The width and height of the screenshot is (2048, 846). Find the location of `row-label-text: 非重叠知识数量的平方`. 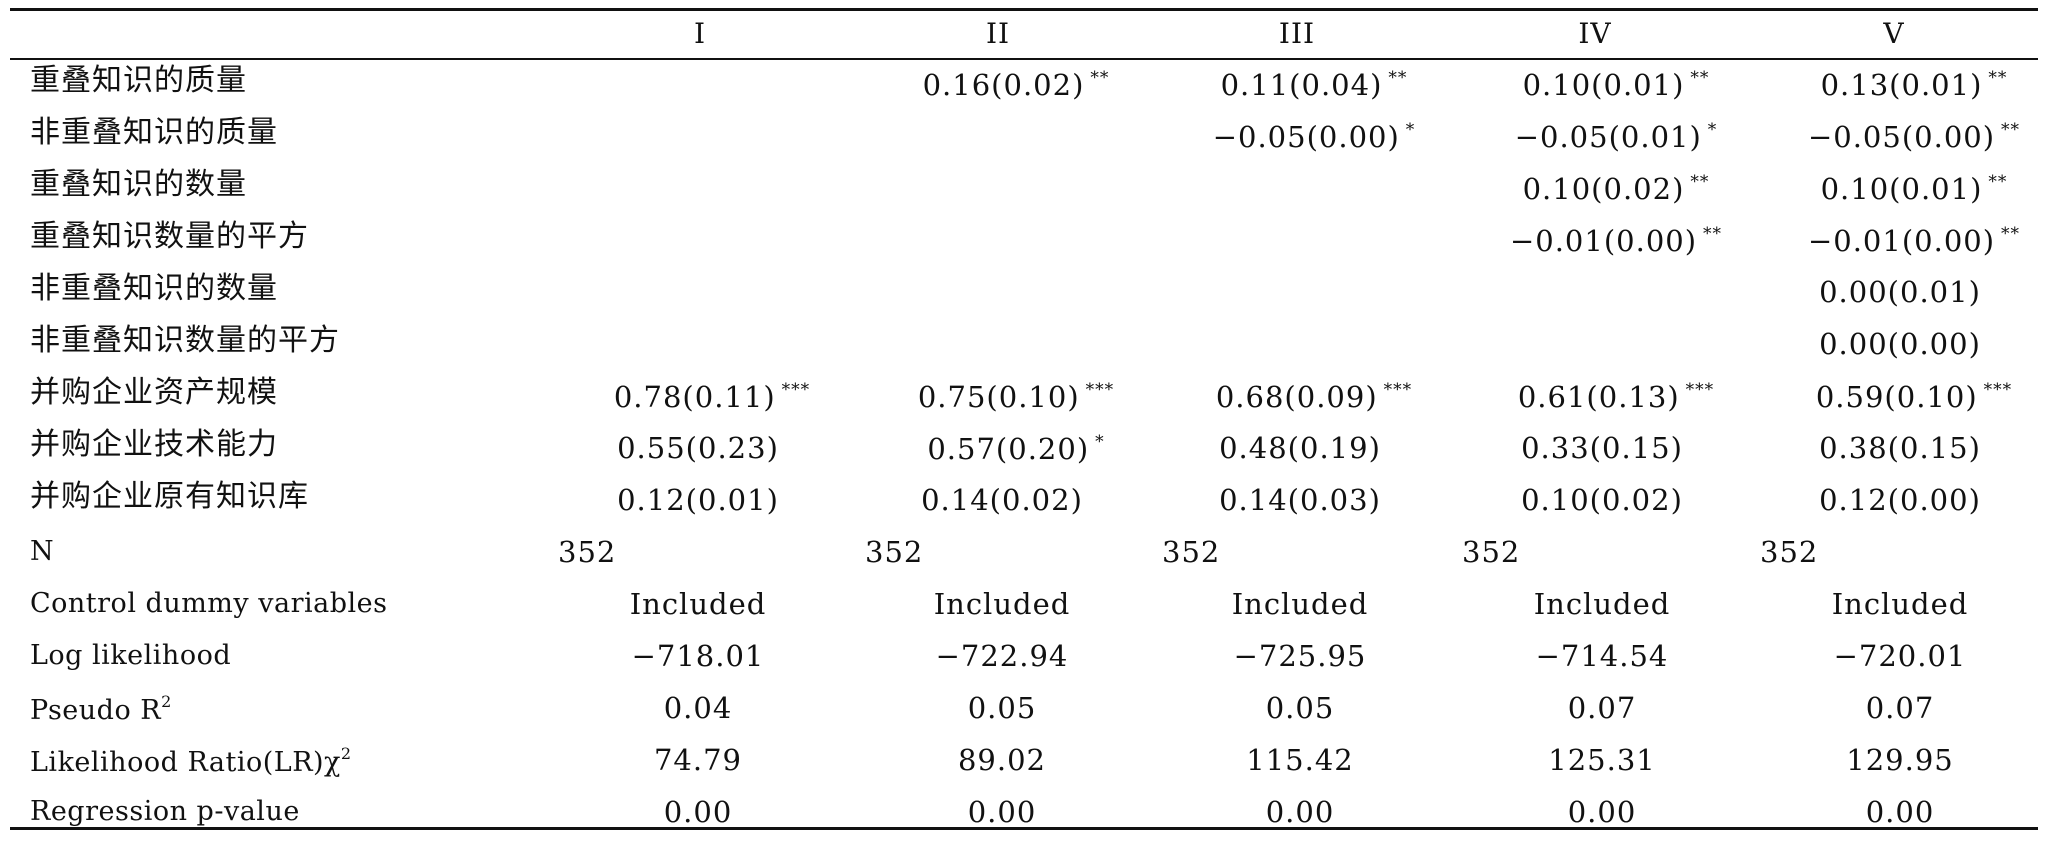

row-label-text: 非重叠知识数量的平方 is located at coordinates (185, 340).